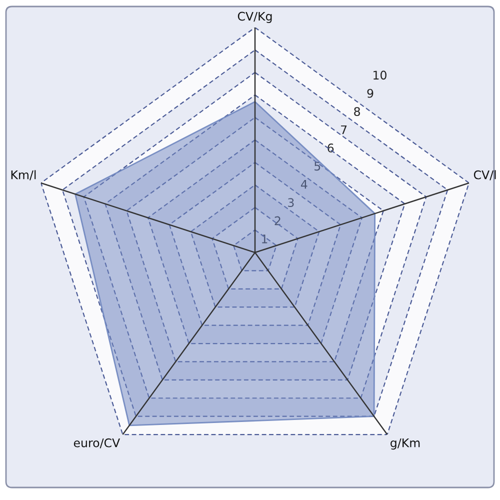  Describe the element at coordinates (405, 444) in the screenshot. I see `spoke-label: g/Km` at that location.